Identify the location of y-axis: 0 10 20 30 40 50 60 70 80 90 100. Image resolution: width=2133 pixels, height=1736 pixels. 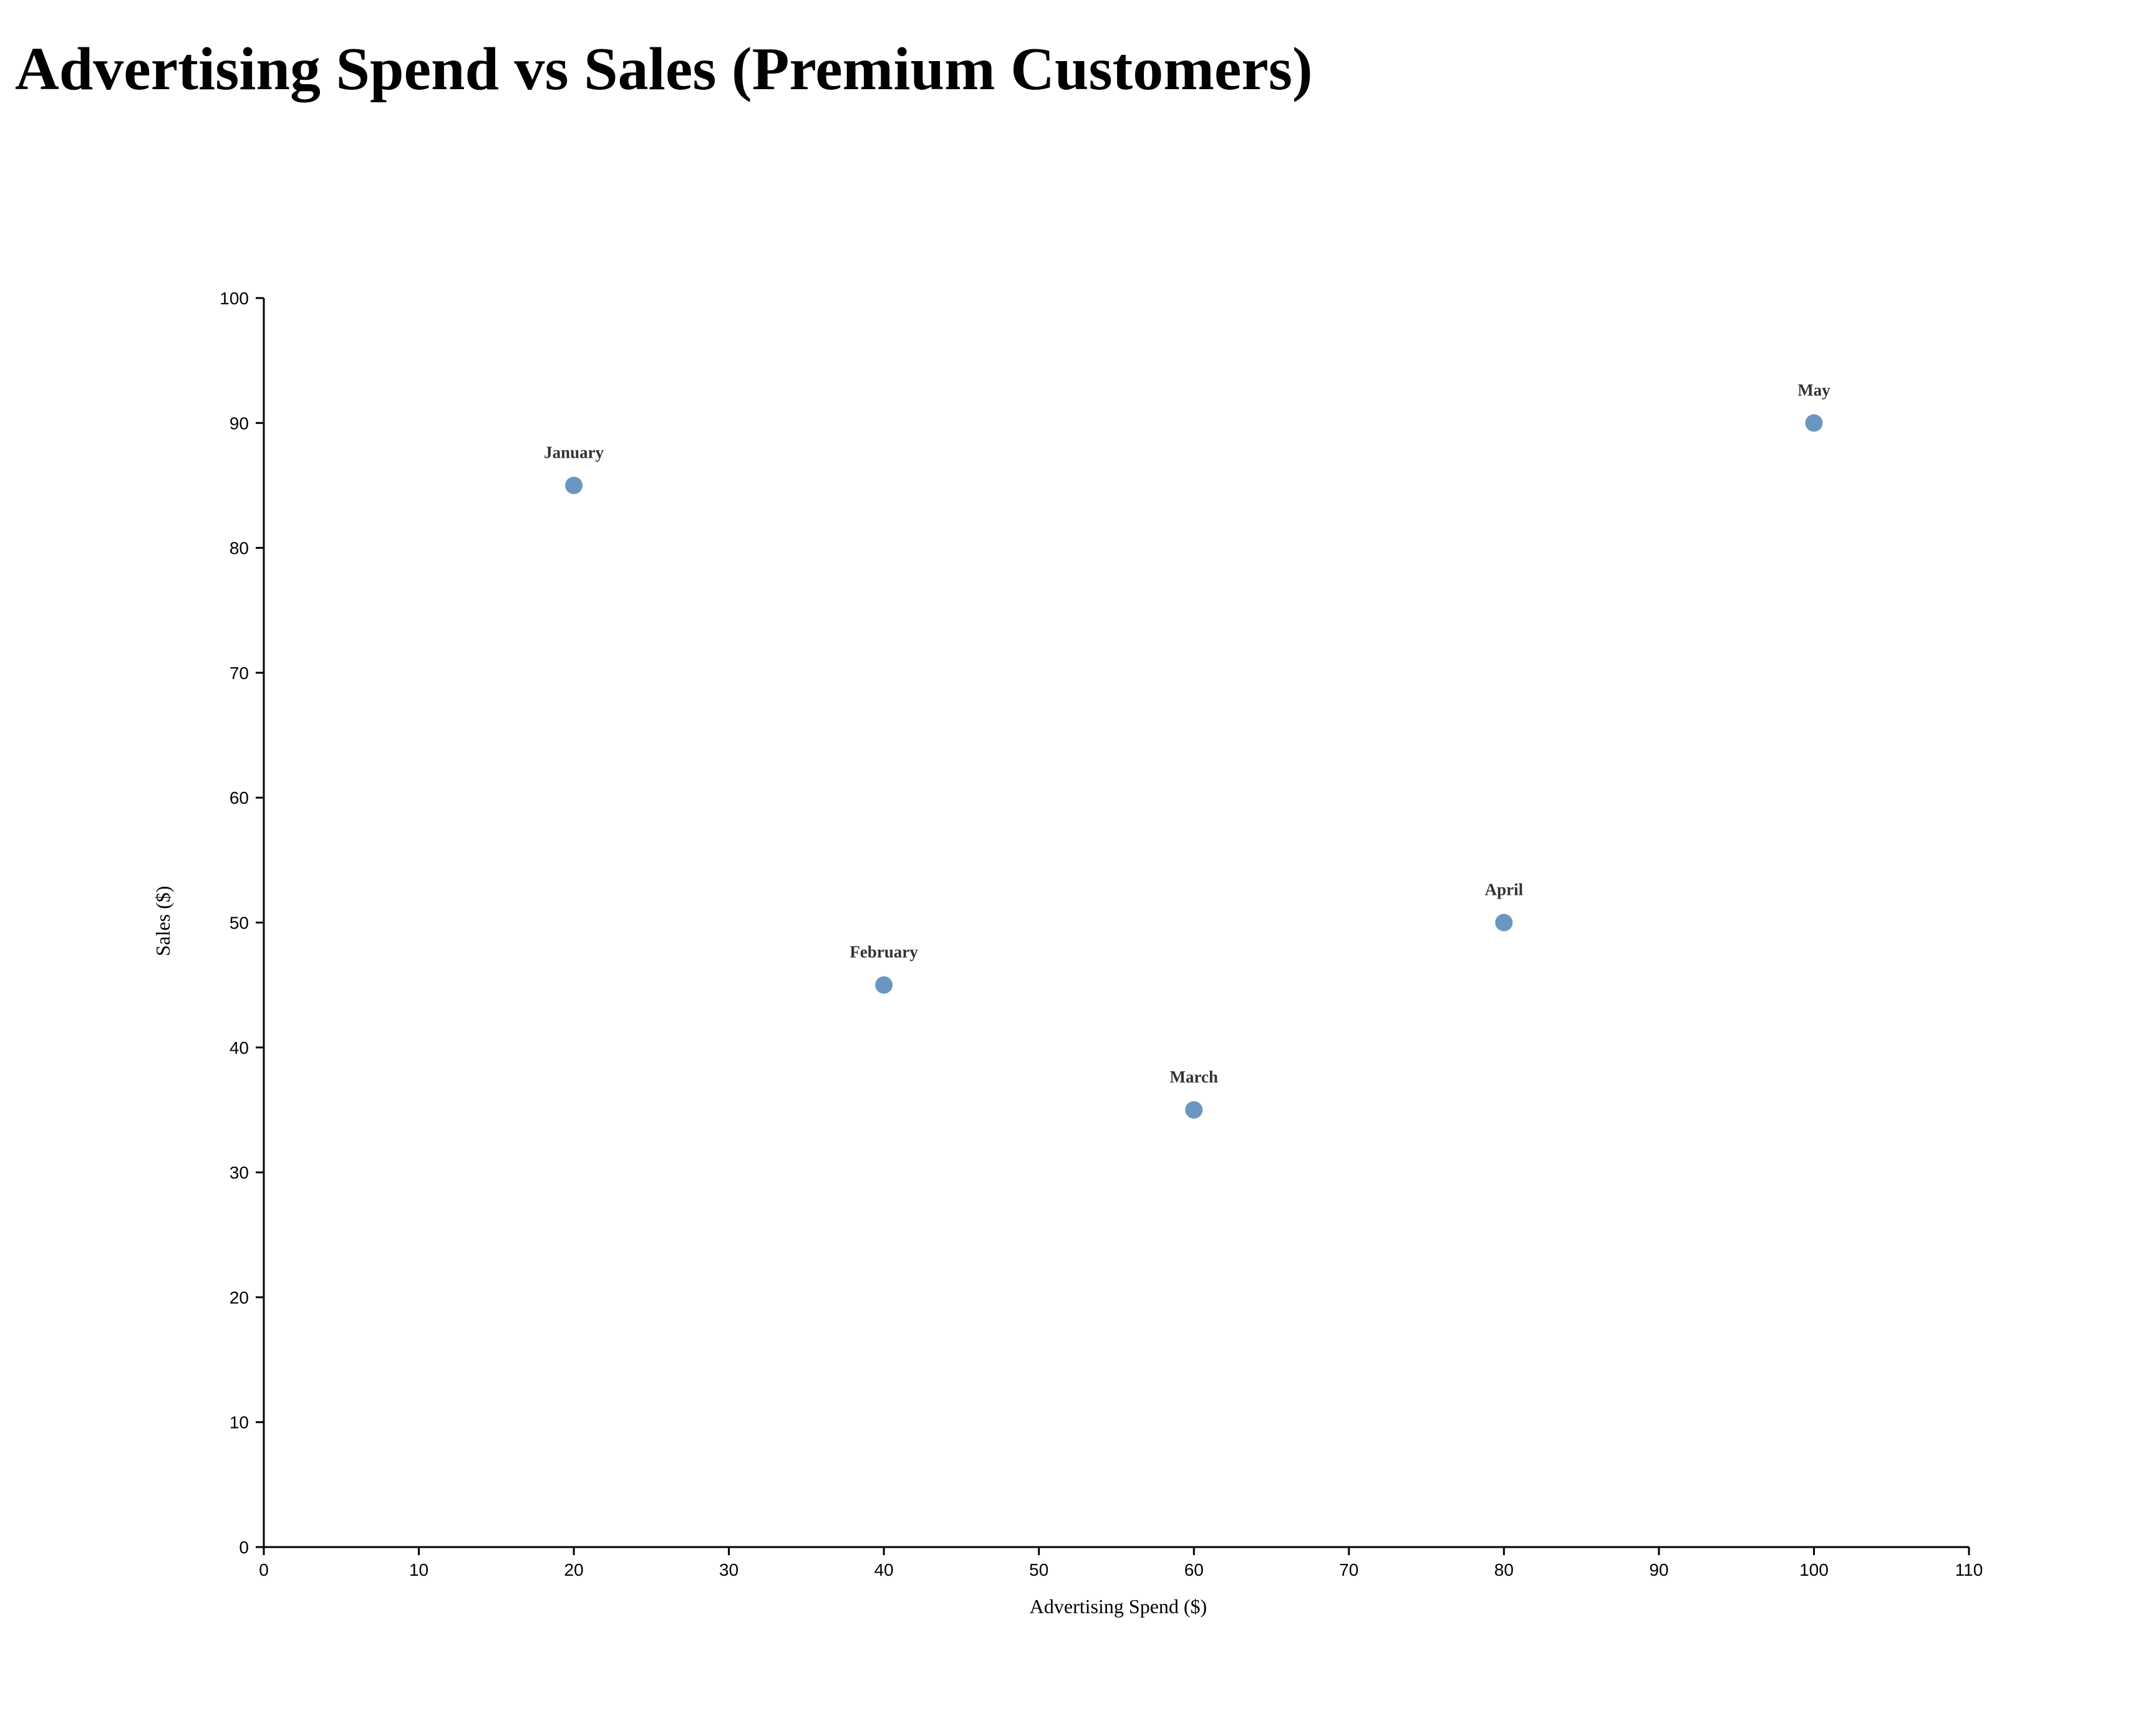
(242, 923).